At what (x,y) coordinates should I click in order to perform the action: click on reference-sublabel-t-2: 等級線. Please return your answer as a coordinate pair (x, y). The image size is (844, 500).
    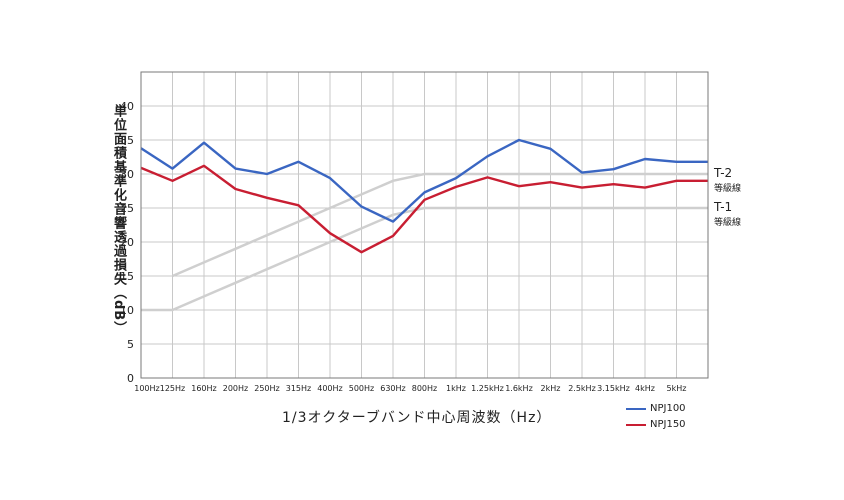
    Looking at the image, I should click on (727, 188).